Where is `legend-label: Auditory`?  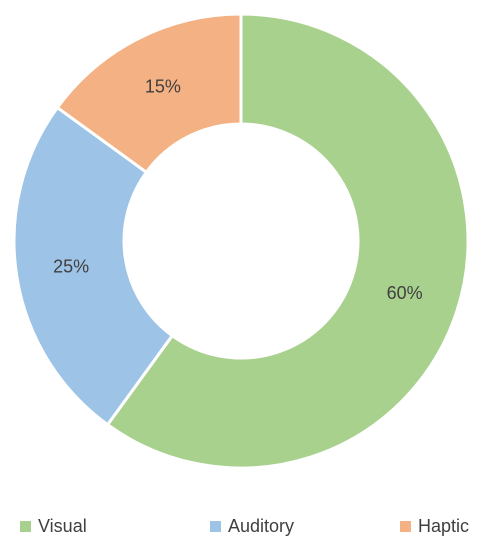 legend-label: Auditory is located at coordinates (261, 526).